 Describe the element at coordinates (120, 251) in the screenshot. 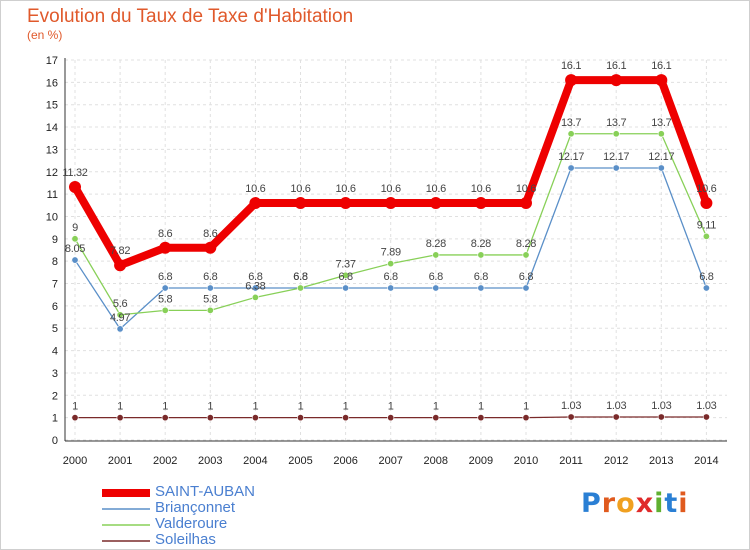

I see `data-label: 7.82` at that location.